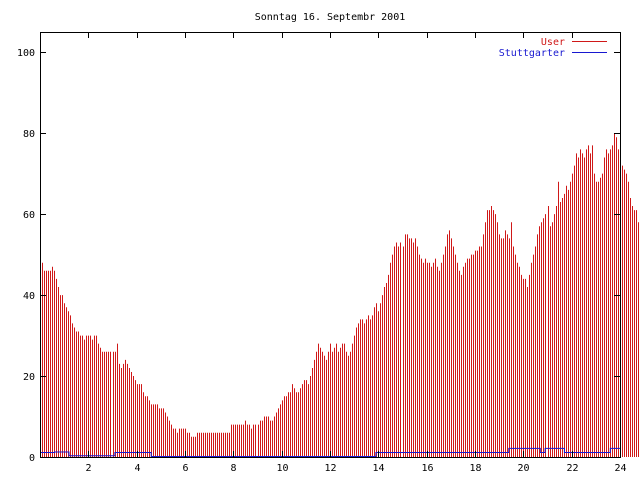 The image size is (640, 480). I want to click on x-tick-label: 14, so click(378, 468).